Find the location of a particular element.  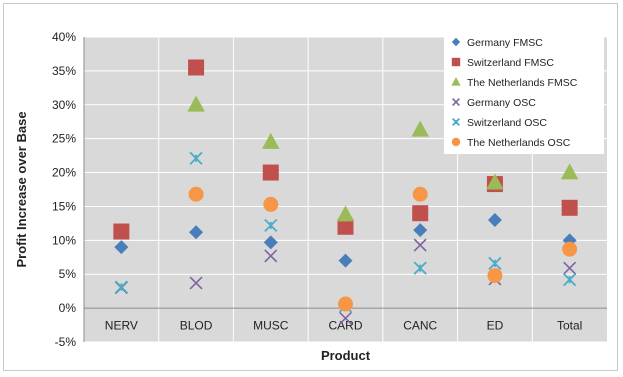

x-tick-labels: NERV BLOD MUSC CARD CANC ED Total is located at coordinates (344, 326).